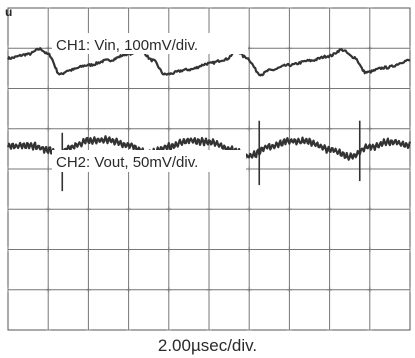 The image size is (415, 358). Describe the element at coordinates (207, 345) in the screenshot. I see `timebase-label: 2.00µsec/div.` at that location.